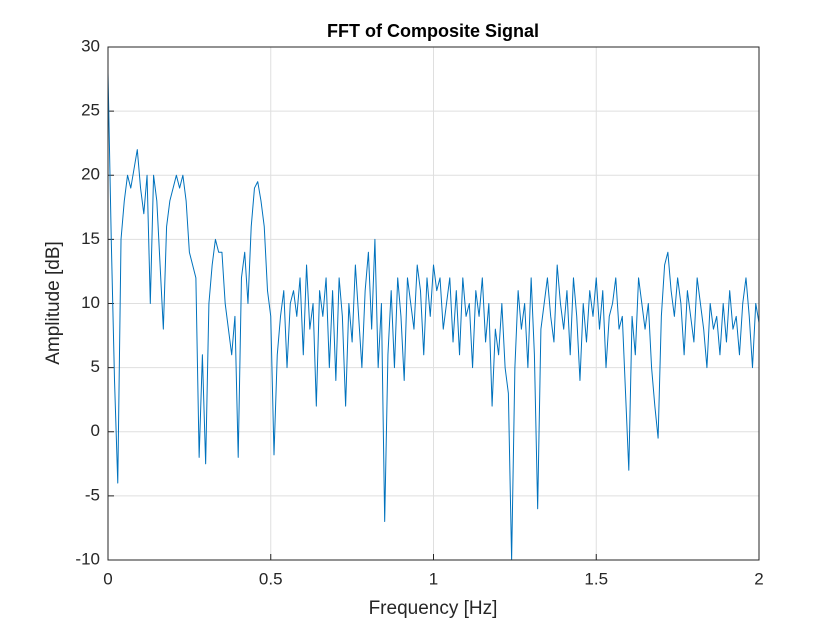 This screenshot has height=630, width=840. I want to click on y-tick-label: -5, so click(92, 494).